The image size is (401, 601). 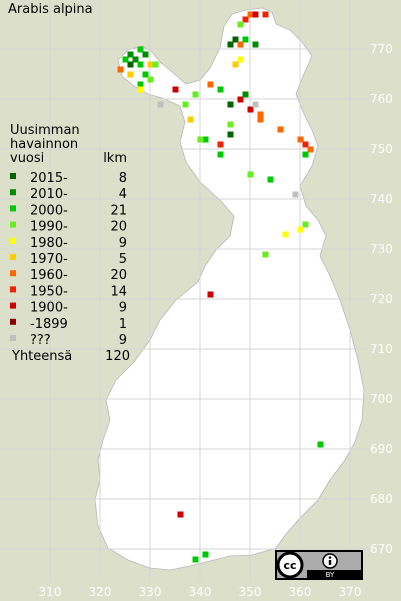 What do you see at coordinates (150, 592) in the screenshot?
I see `x-tick-label: 330` at bounding box center [150, 592].